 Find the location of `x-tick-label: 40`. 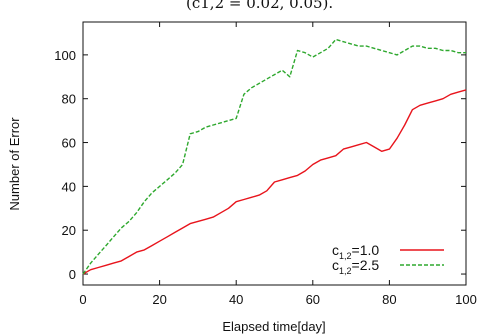

x-tick-label: 40 is located at coordinates (236, 299).